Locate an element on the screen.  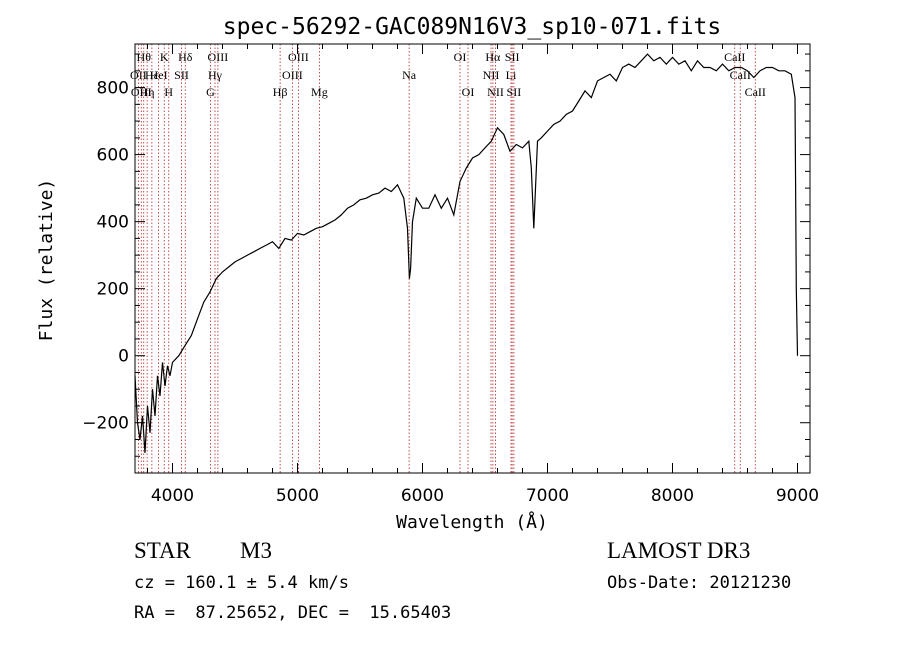
line-label: H is located at coordinates (168, 92).